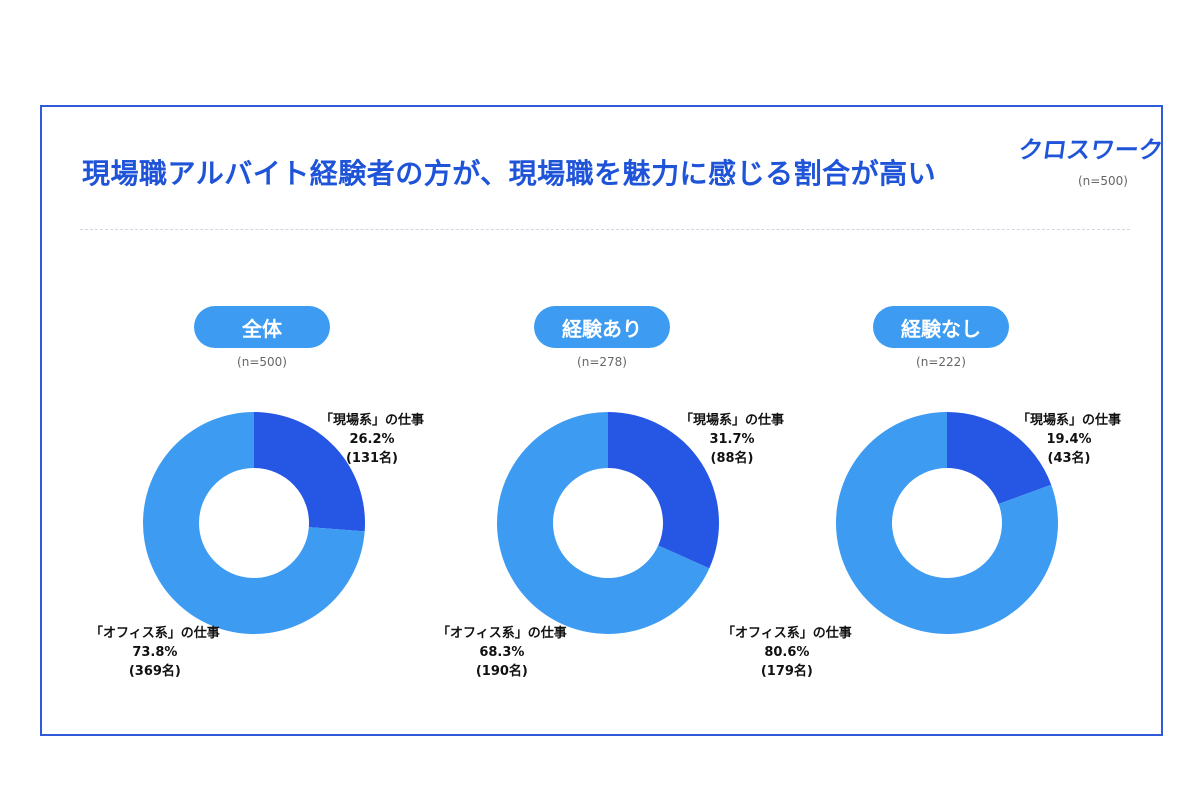 The image size is (1200, 800). Describe the element at coordinates (509, 173) in the screenshot. I see `page-title: 現場職アルバイト経験者の方が、現場職を魅力に感じる割合が高い` at that location.